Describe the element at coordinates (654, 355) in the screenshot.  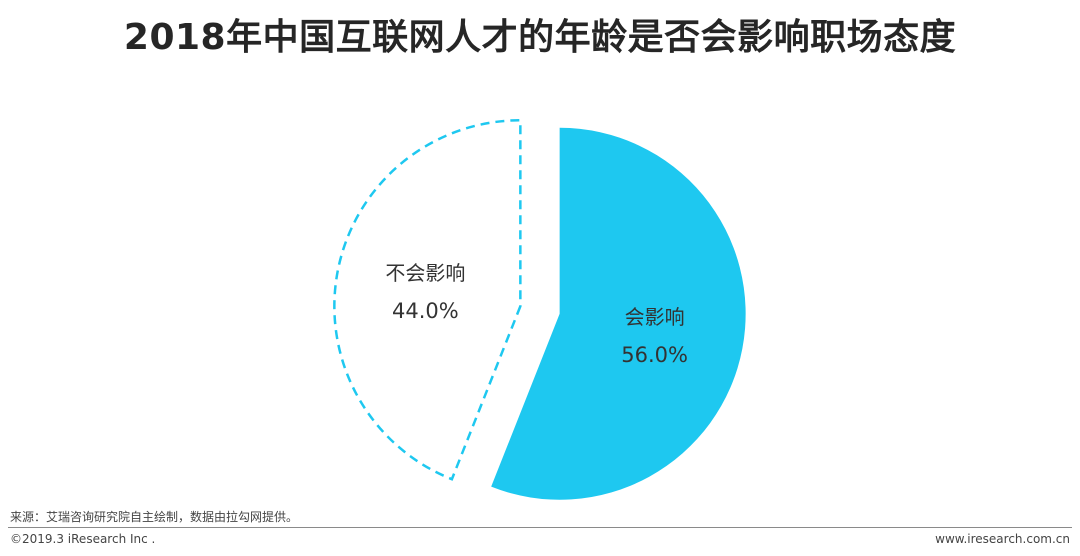
I see `slice-value-affects: 56.0%` at that location.